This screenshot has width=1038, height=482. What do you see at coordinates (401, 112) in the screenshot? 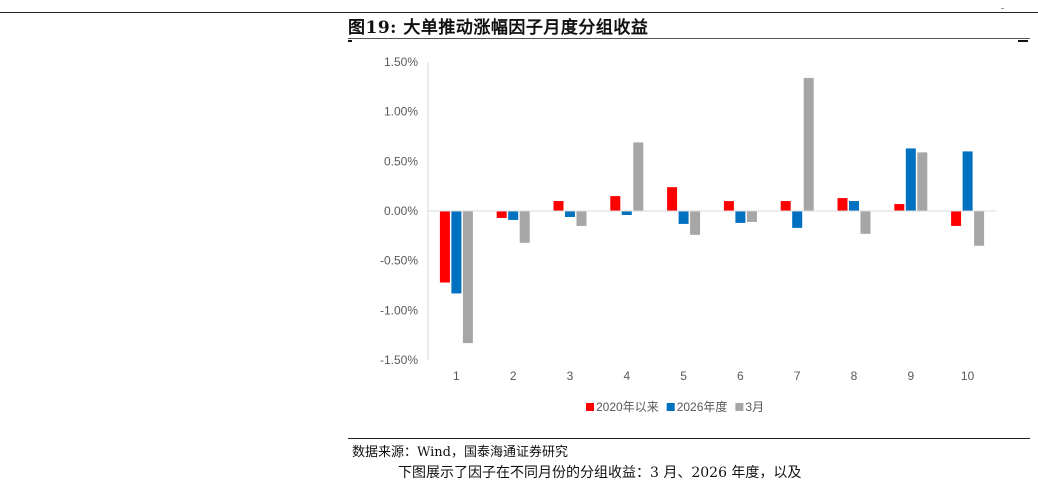
I see `y-tick-label: 1.00%` at bounding box center [401, 112].